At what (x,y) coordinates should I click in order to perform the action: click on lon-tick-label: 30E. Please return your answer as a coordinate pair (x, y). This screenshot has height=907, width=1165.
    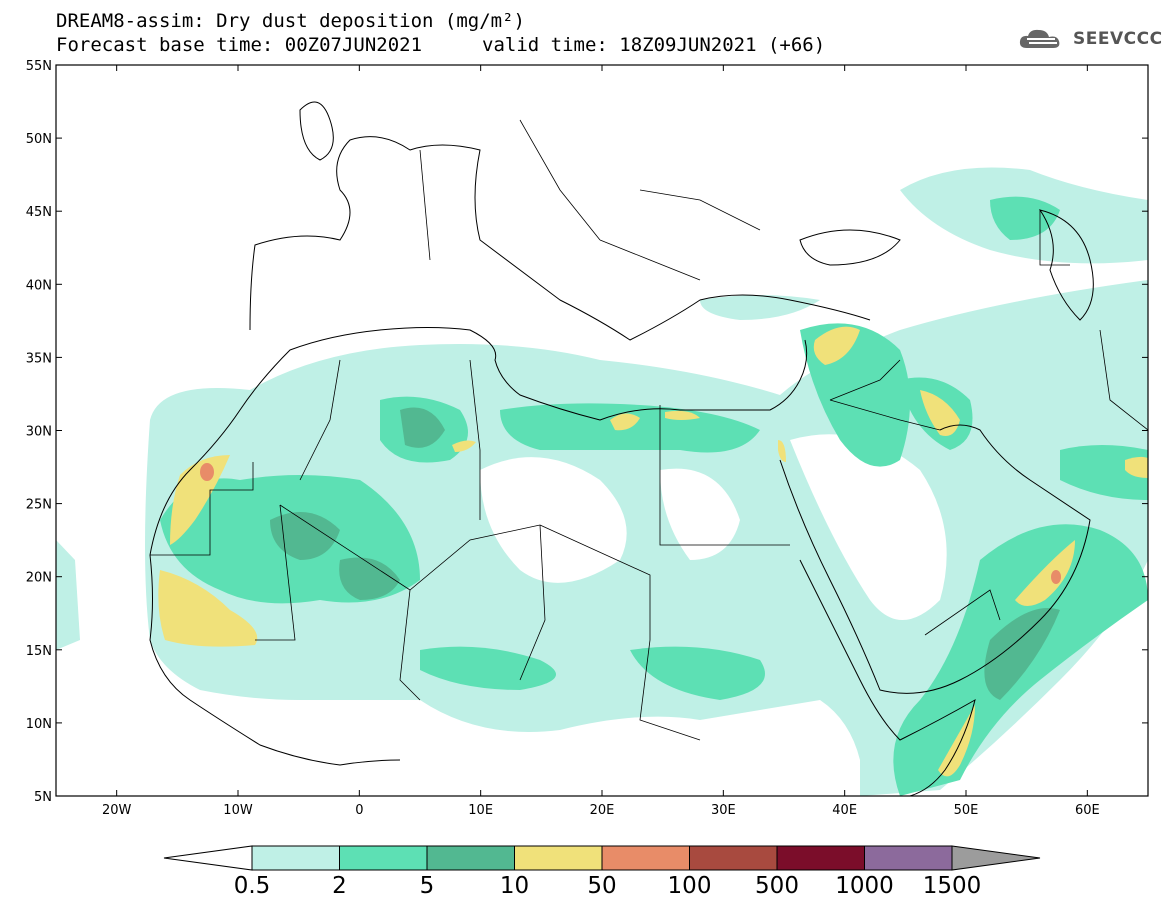
    Looking at the image, I should click on (723, 810).